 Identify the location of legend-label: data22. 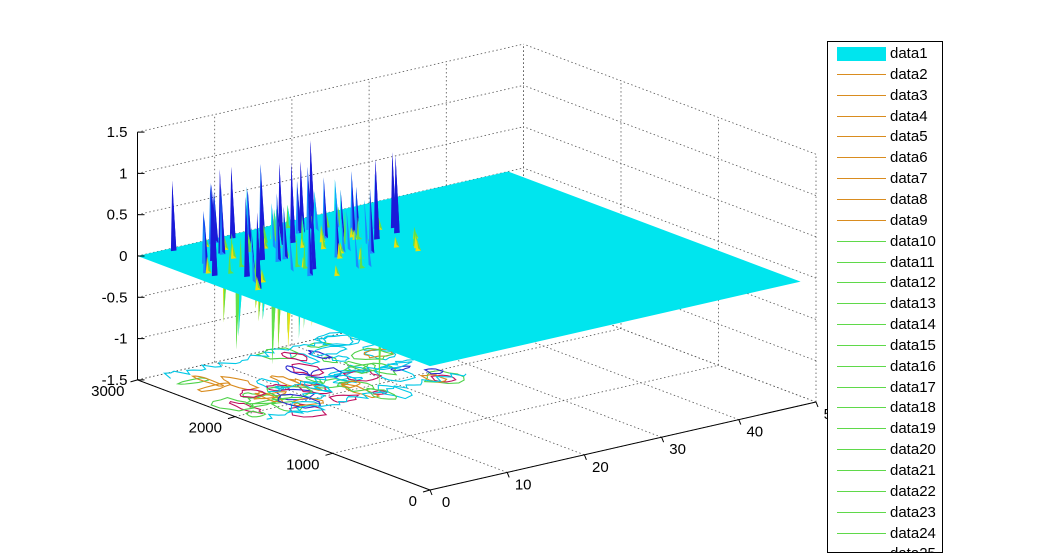
(913, 491).